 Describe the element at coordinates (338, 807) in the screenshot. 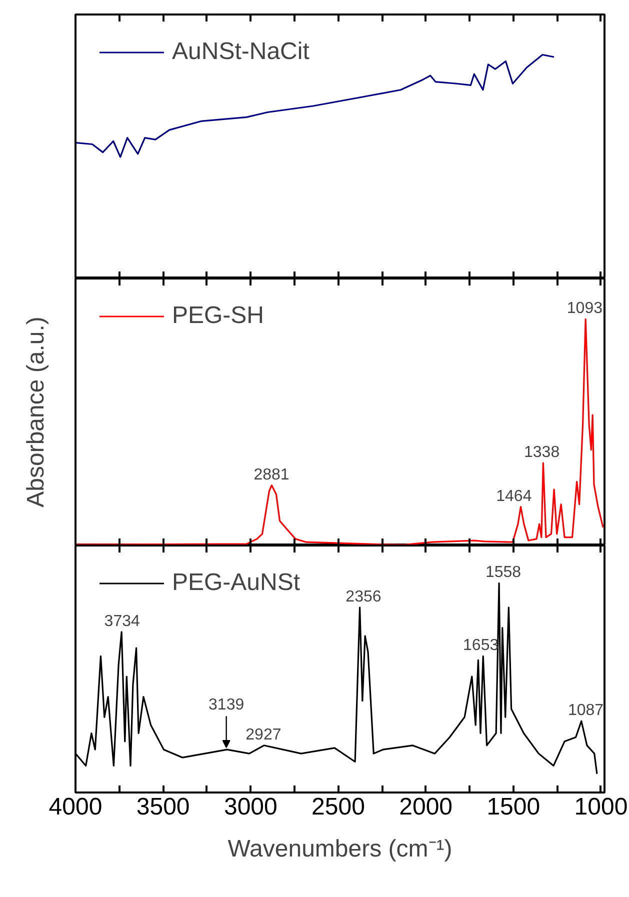

I see `x-tick-label: 2500` at that location.